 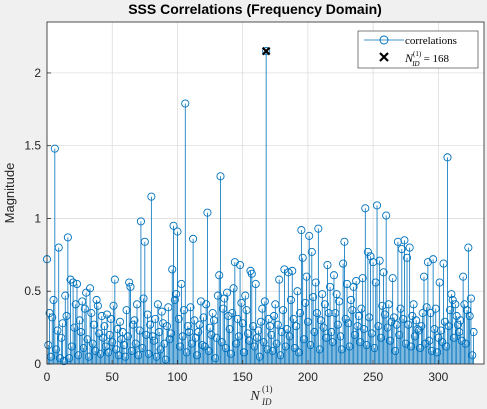 I want to click on x-tick-label: 100, so click(x=177, y=377).